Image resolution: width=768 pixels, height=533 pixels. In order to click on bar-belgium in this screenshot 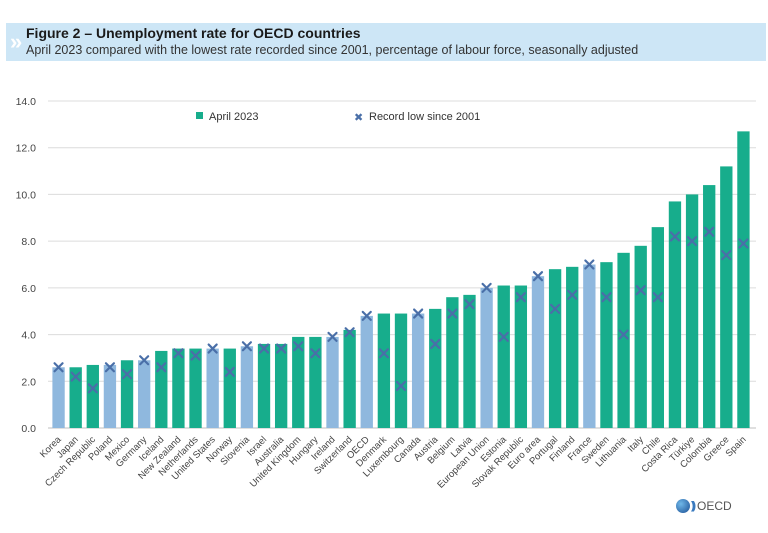, I will do `click(452, 362)`.